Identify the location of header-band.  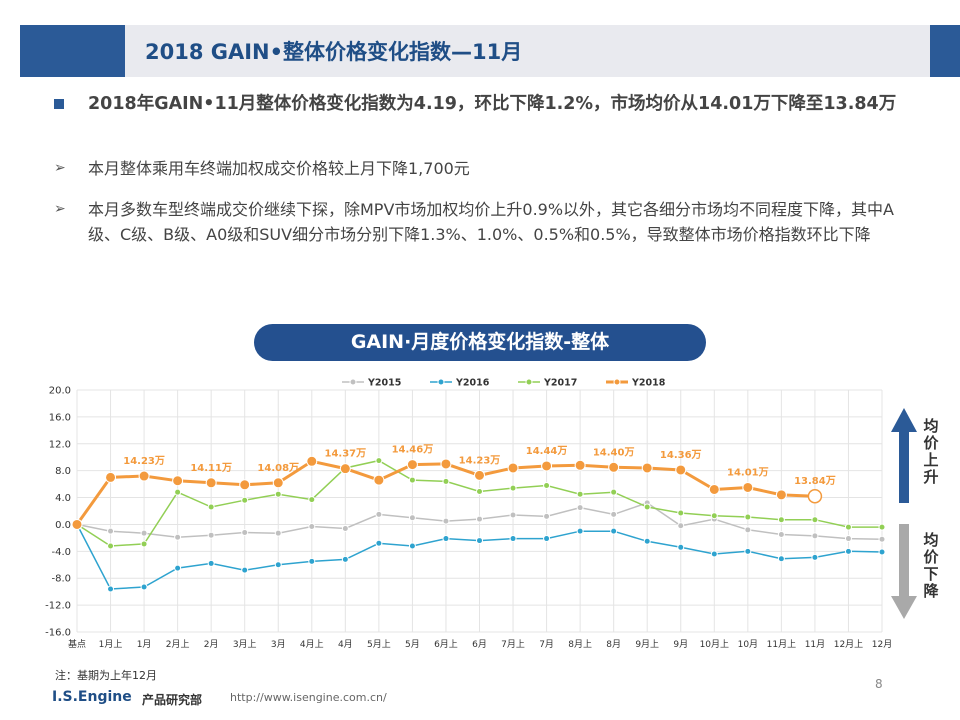
(527, 51).